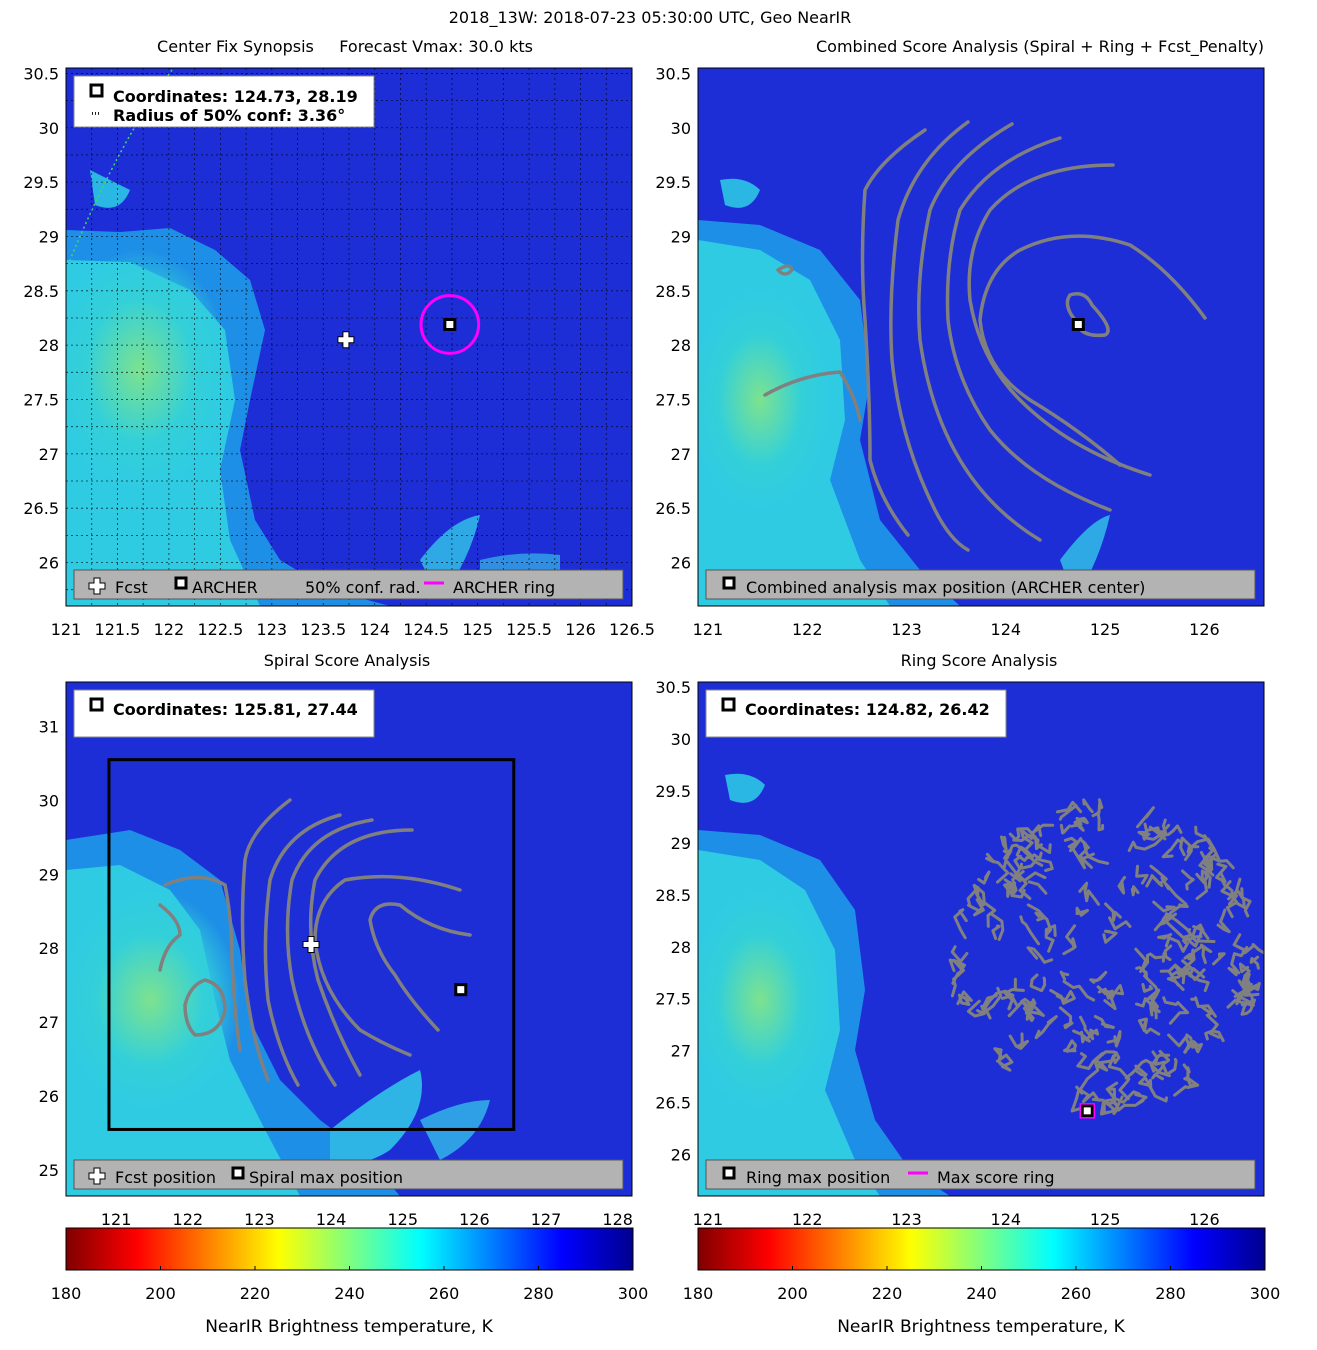 The image size is (1317, 1350). What do you see at coordinates (347, 660) in the screenshot?
I see `panel-title: Spiral Score Analysis` at bounding box center [347, 660].